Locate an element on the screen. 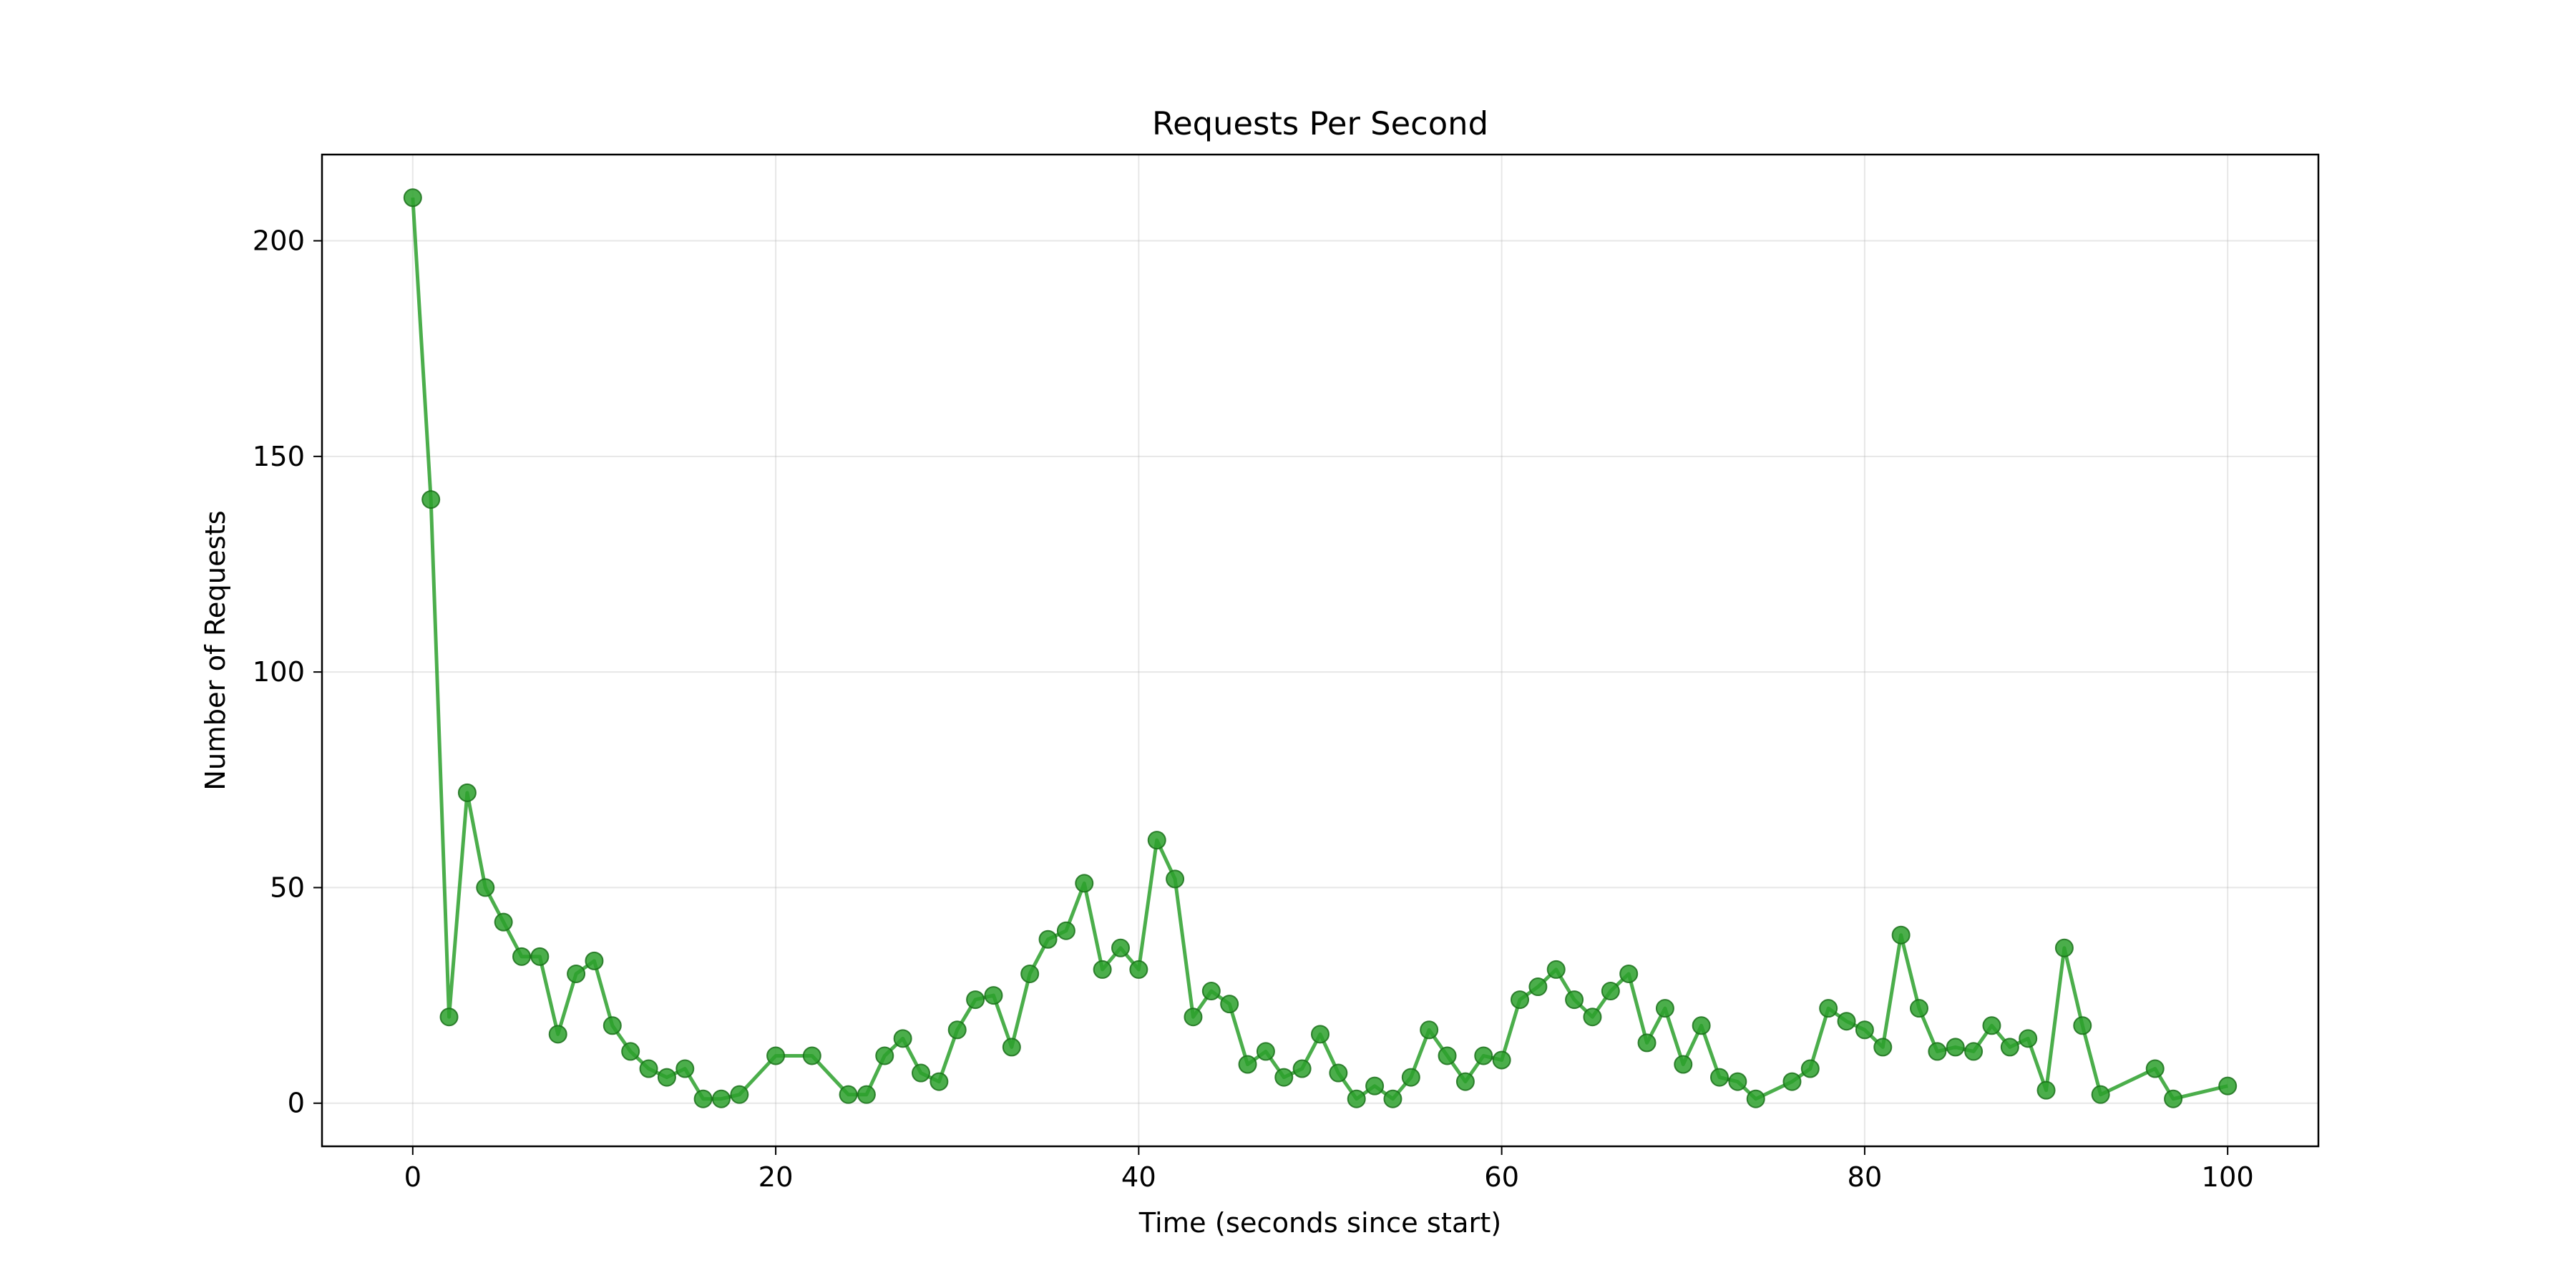 Image resolution: width=2576 pixels, height=1288 pixels. chart-title: Requests Per Second is located at coordinates (1320, 123).